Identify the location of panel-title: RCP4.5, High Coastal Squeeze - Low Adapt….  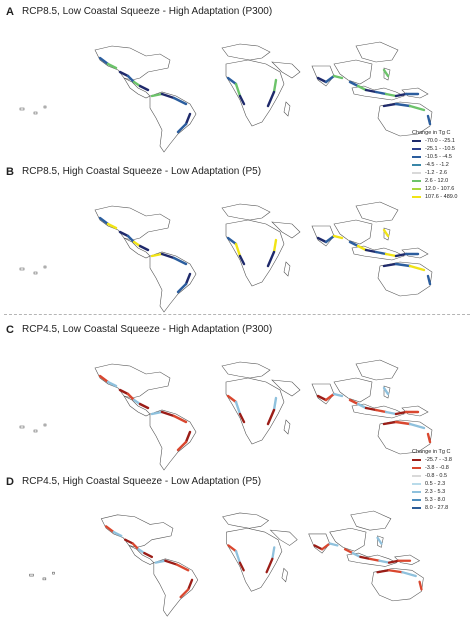
(142, 481).